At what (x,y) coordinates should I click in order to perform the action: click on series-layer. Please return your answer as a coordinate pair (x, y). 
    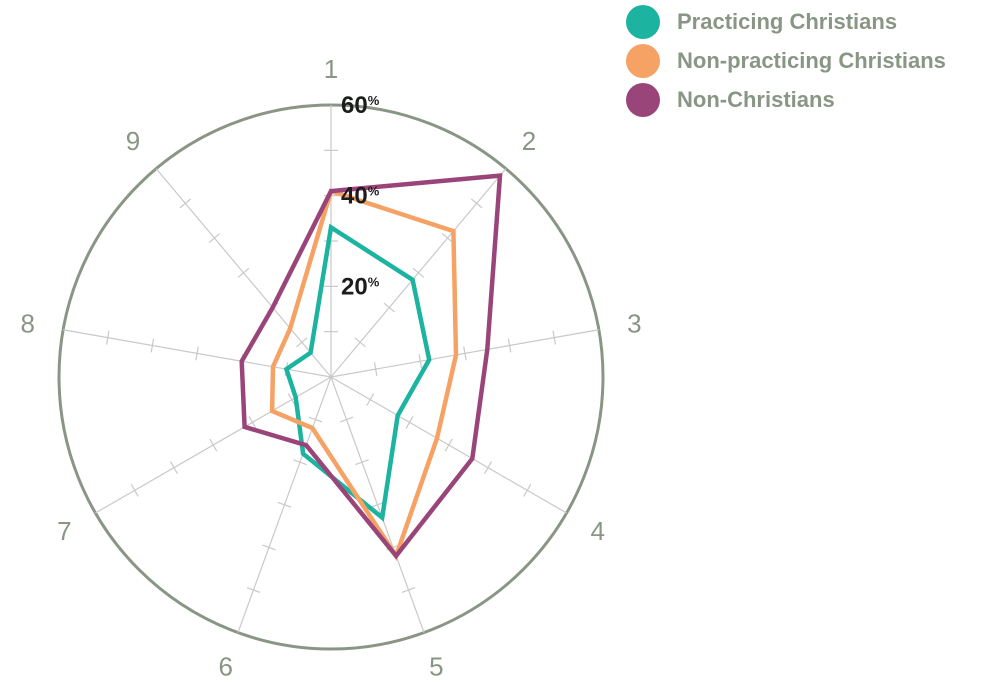
    Looking at the image, I should click on (371, 367).